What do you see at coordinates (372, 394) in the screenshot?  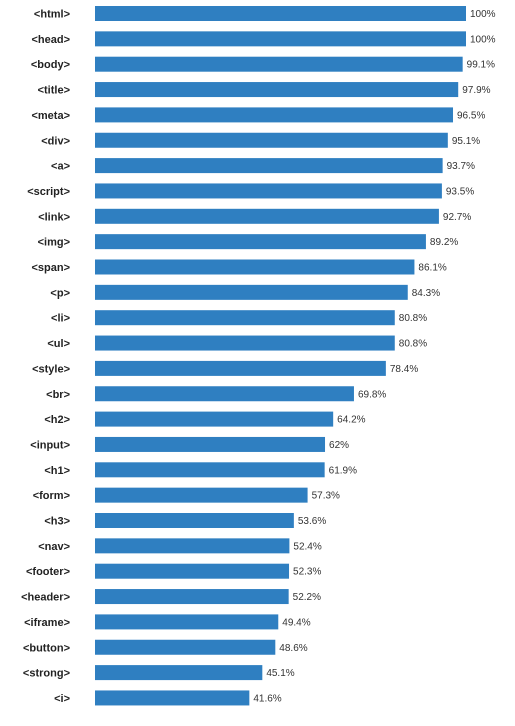 I see `value-label: 69.8%` at bounding box center [372, 394].